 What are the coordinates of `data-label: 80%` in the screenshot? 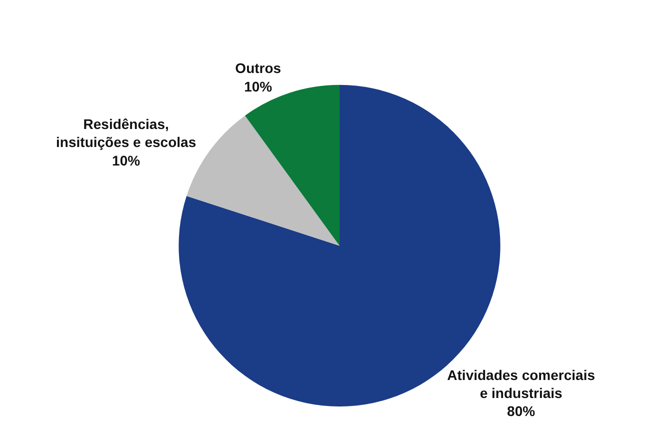 It's located at (521, 411).